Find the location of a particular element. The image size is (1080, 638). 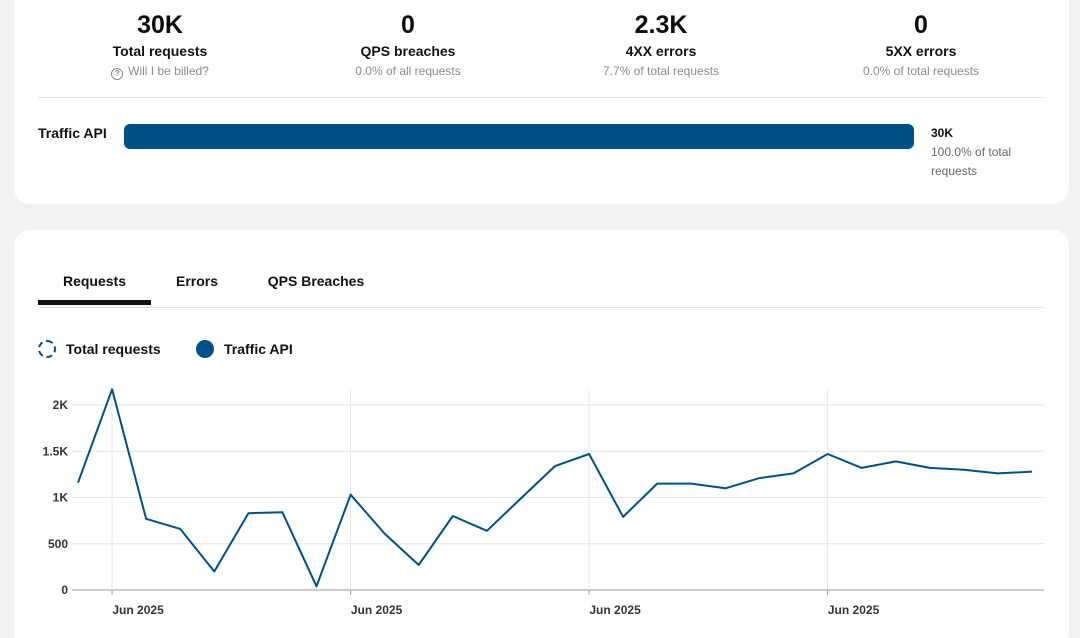

tab-label: Requests is located at coordinates (94, 281).